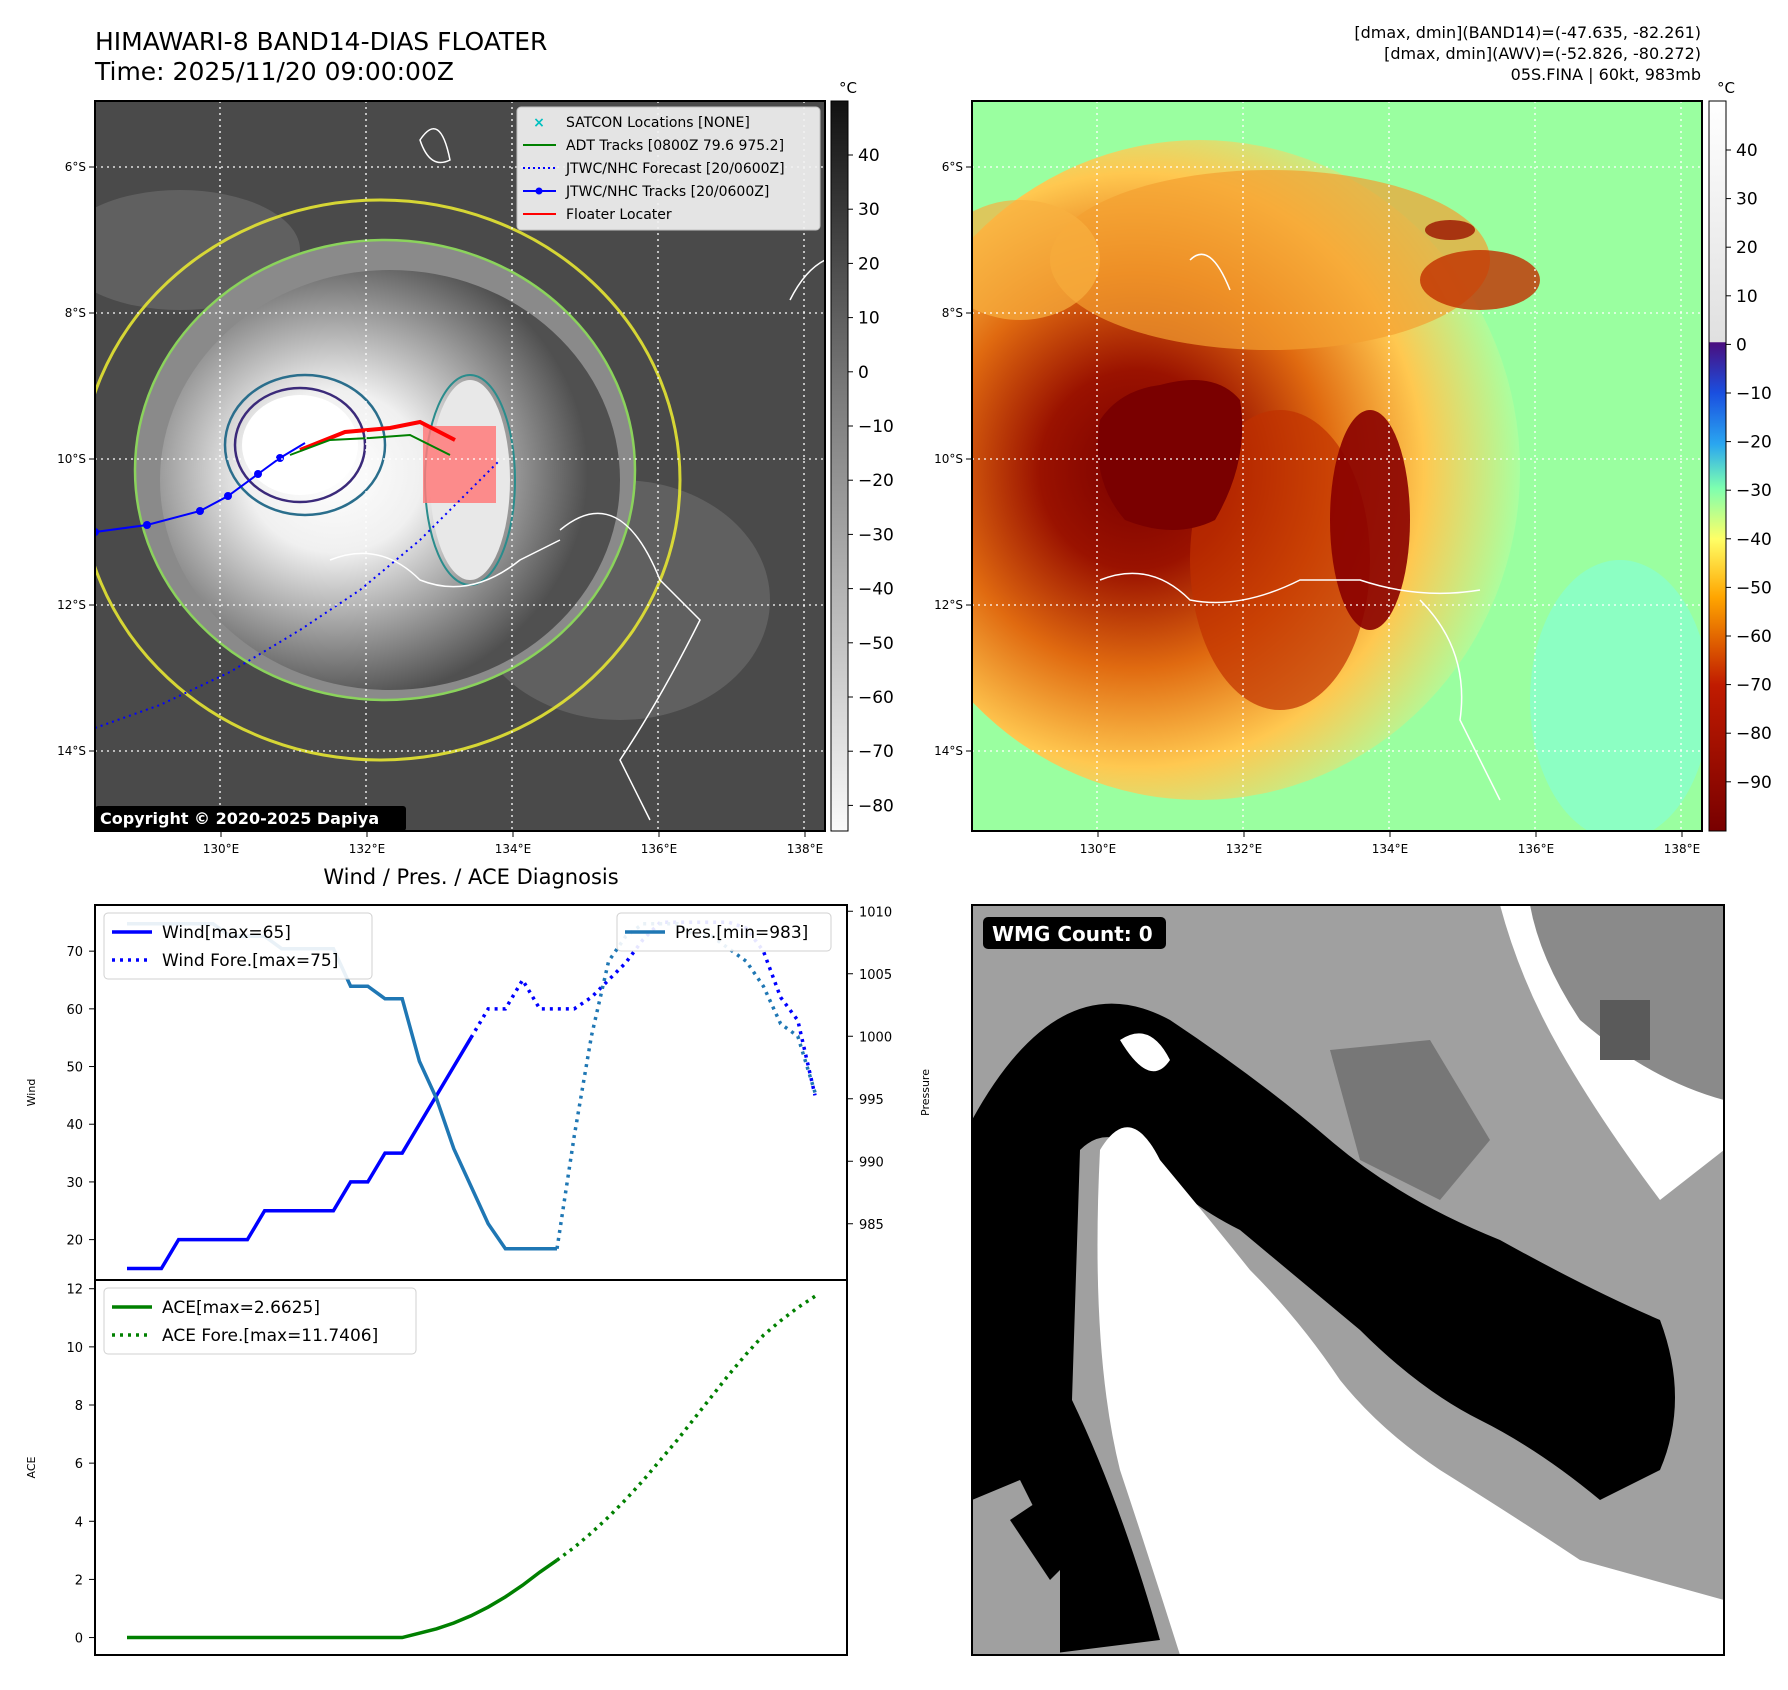 The image size is (1788, 1690). I want to click on y-axis-label: ACE, so click(31, 1467).